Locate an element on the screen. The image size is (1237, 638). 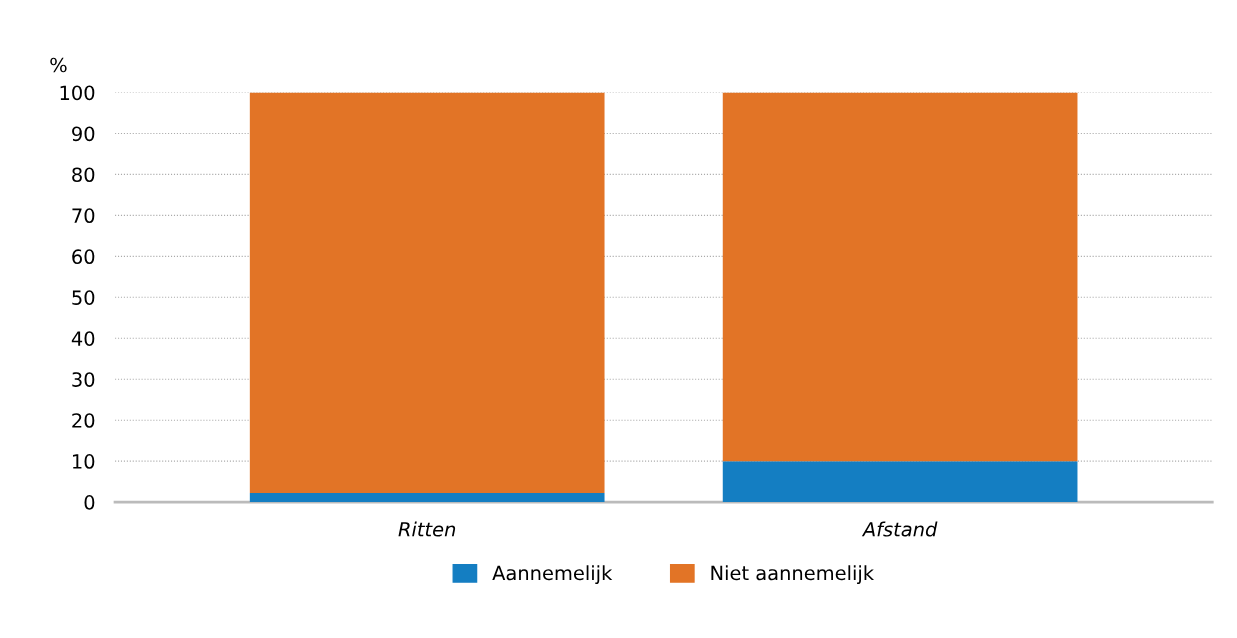
y-tick-label: 30 is located at coordinates (83, 379).